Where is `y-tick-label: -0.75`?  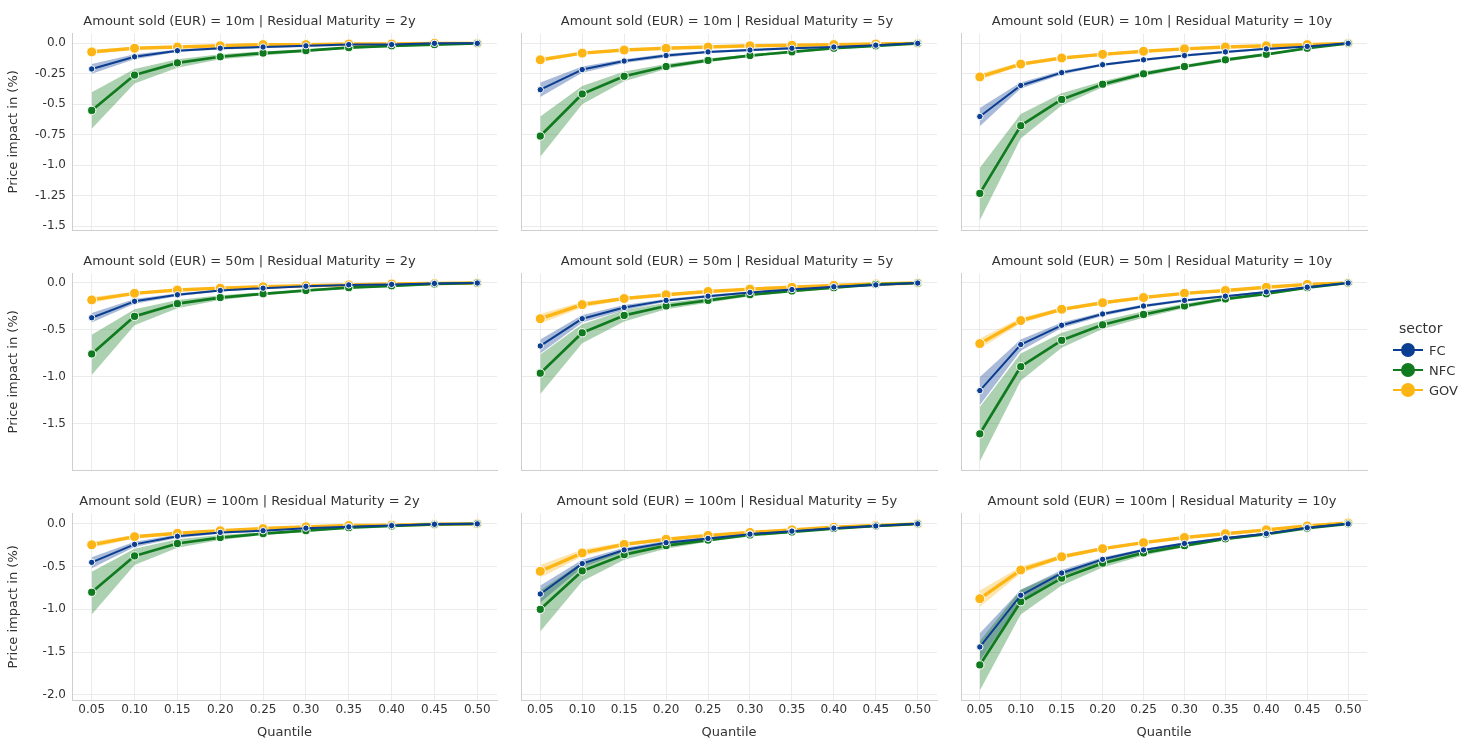 y-tick-label: -0.75 is located at coordinates (50, 133).